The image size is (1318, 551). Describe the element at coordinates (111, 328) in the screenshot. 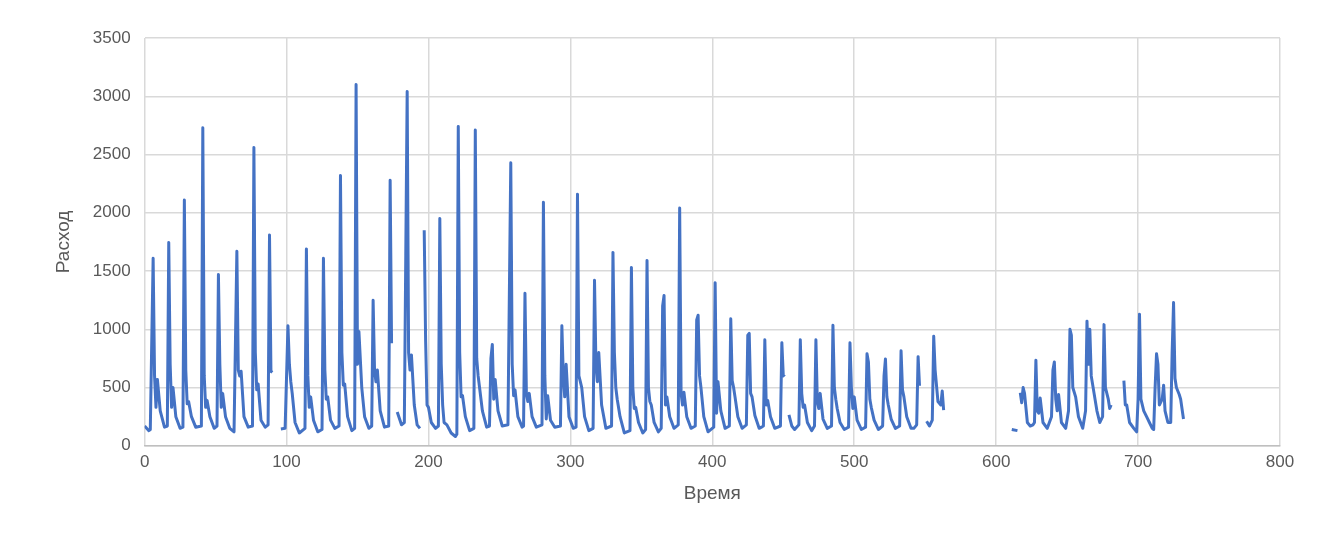

I see `y-tick-label: 1000` at that location.